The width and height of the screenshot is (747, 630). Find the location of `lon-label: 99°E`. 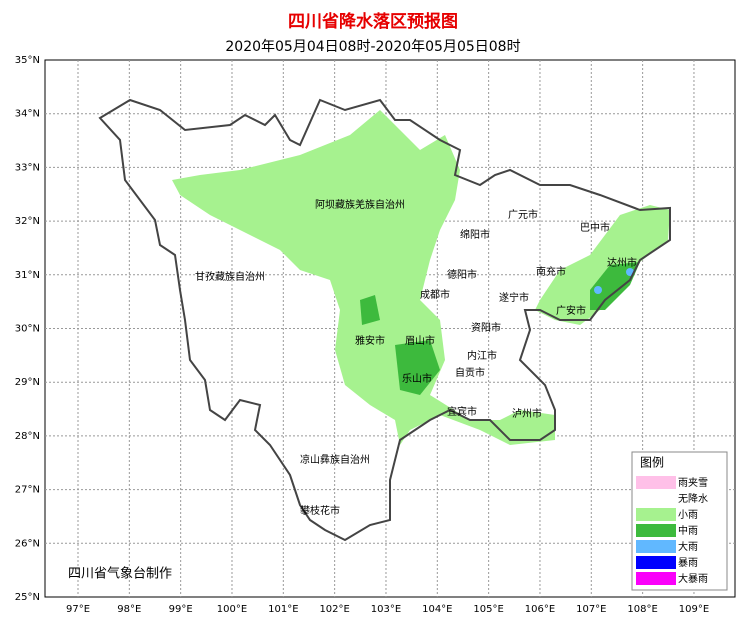

lon-label: 99°E is located at coordinates (181, 609).